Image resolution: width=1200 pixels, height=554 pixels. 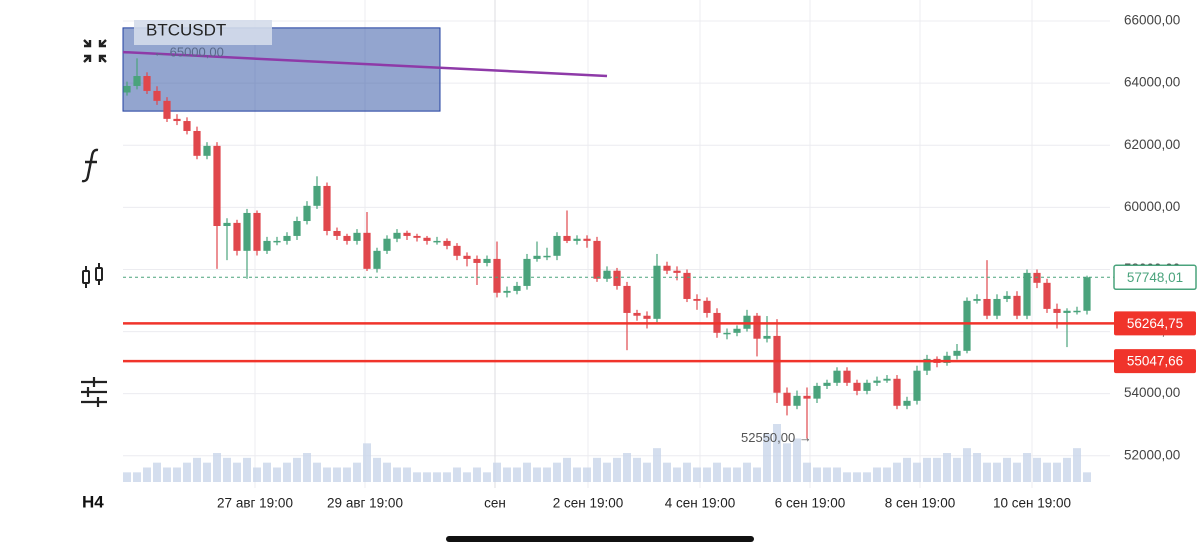 What do you see at coordinates (1032, 503) in the screenshot?
I see `x-tick-label: 10 сен 19:00` at bounding box center [1032, 503].